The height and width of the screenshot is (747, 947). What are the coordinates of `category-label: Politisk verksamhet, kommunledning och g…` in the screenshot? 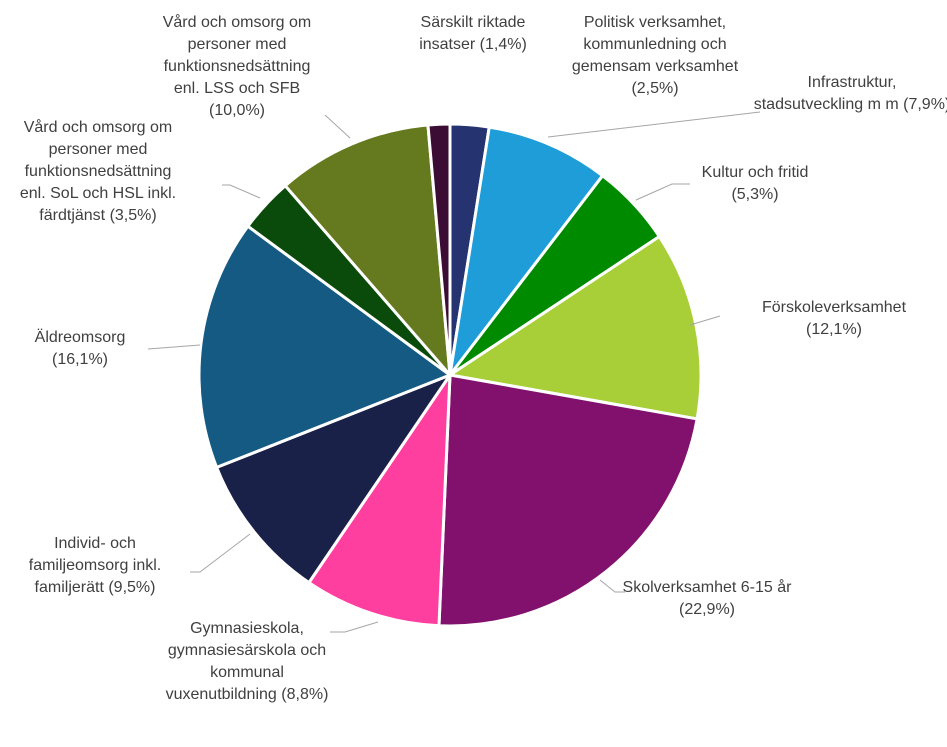 It's located at (655, 44).